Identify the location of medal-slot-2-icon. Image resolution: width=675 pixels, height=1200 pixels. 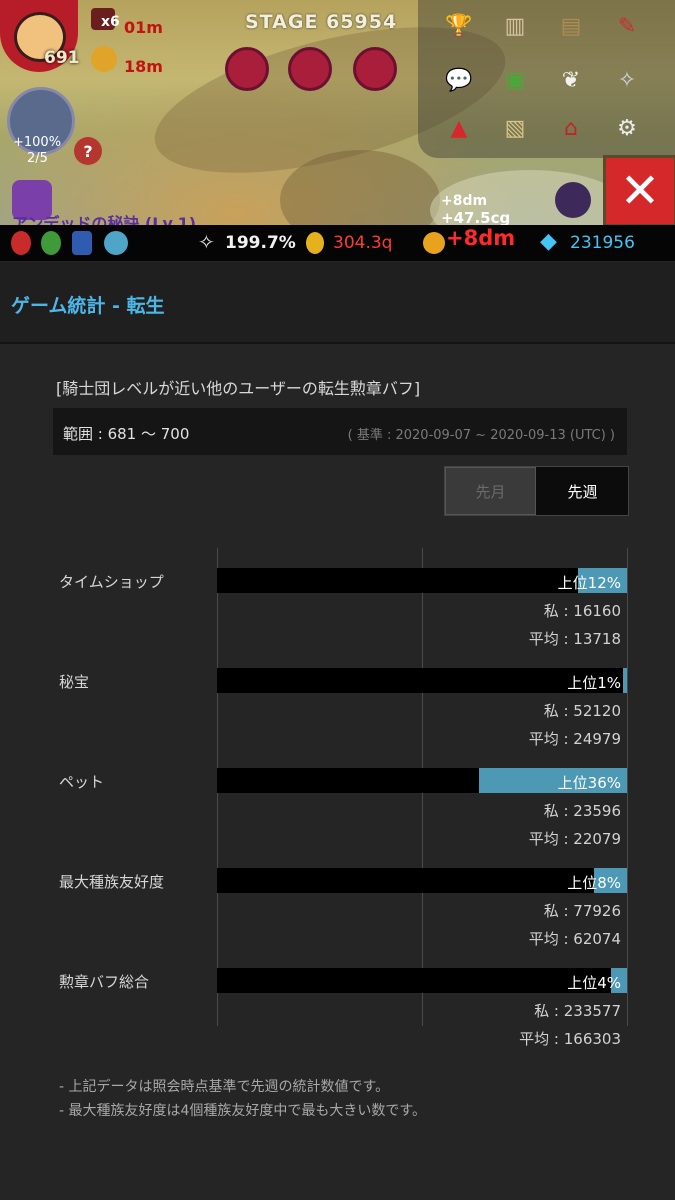
(310, 69).